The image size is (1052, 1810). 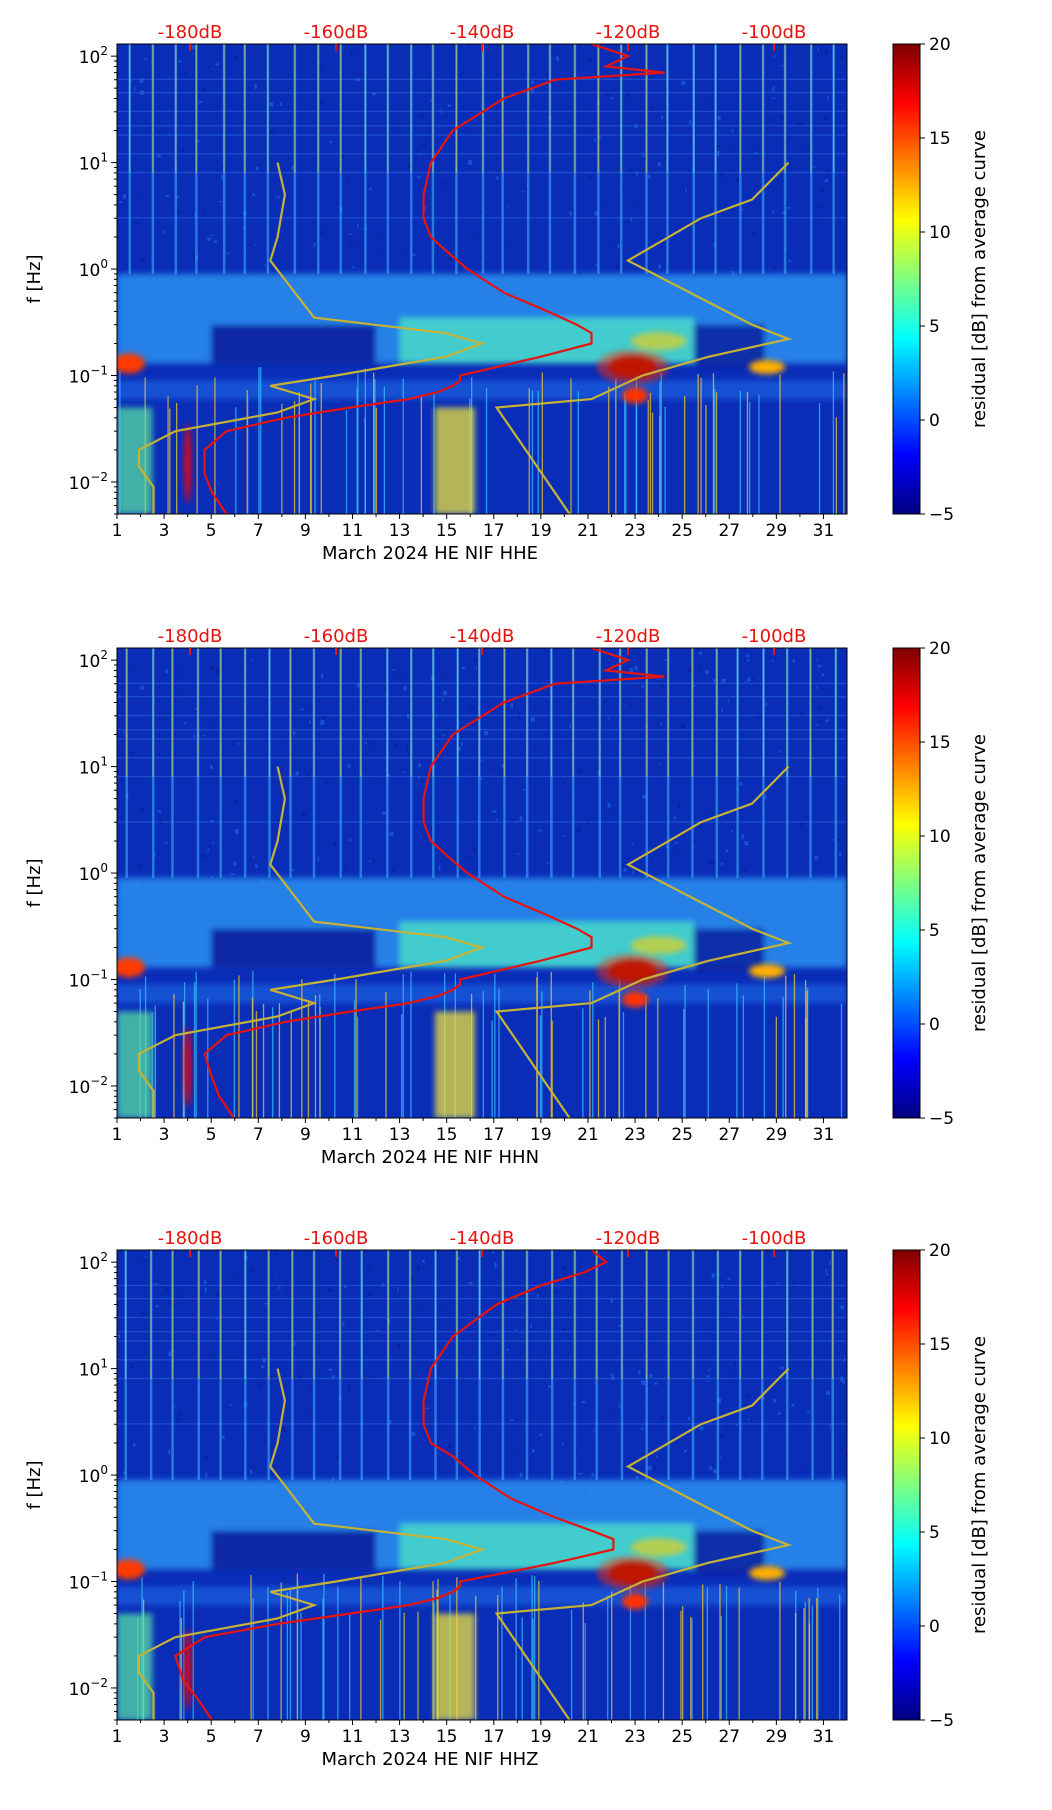 What do you see at coordinates (311, 338) in the screenshot?
I see `nlnm-curve-hhe` at bounding box center [311, 338].